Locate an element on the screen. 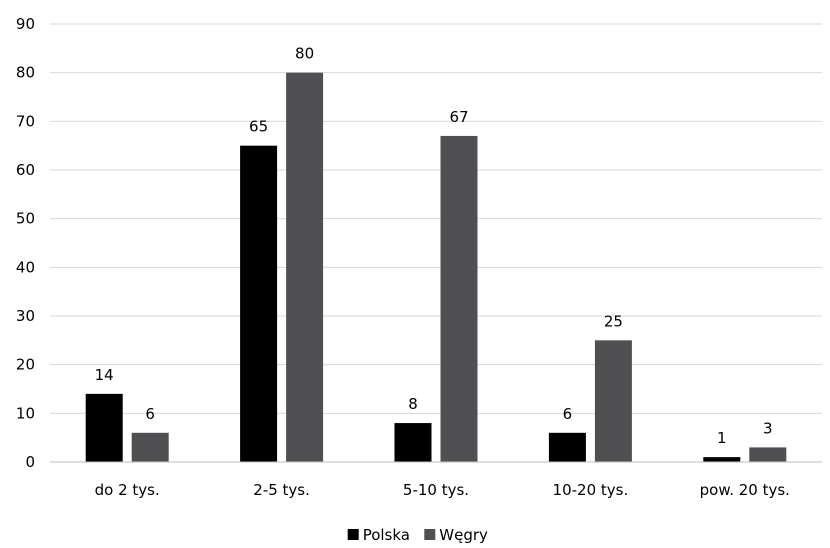 The width and height of the screenshot is (830, 548). data-label: 8 is located at coordinates (413, 404).